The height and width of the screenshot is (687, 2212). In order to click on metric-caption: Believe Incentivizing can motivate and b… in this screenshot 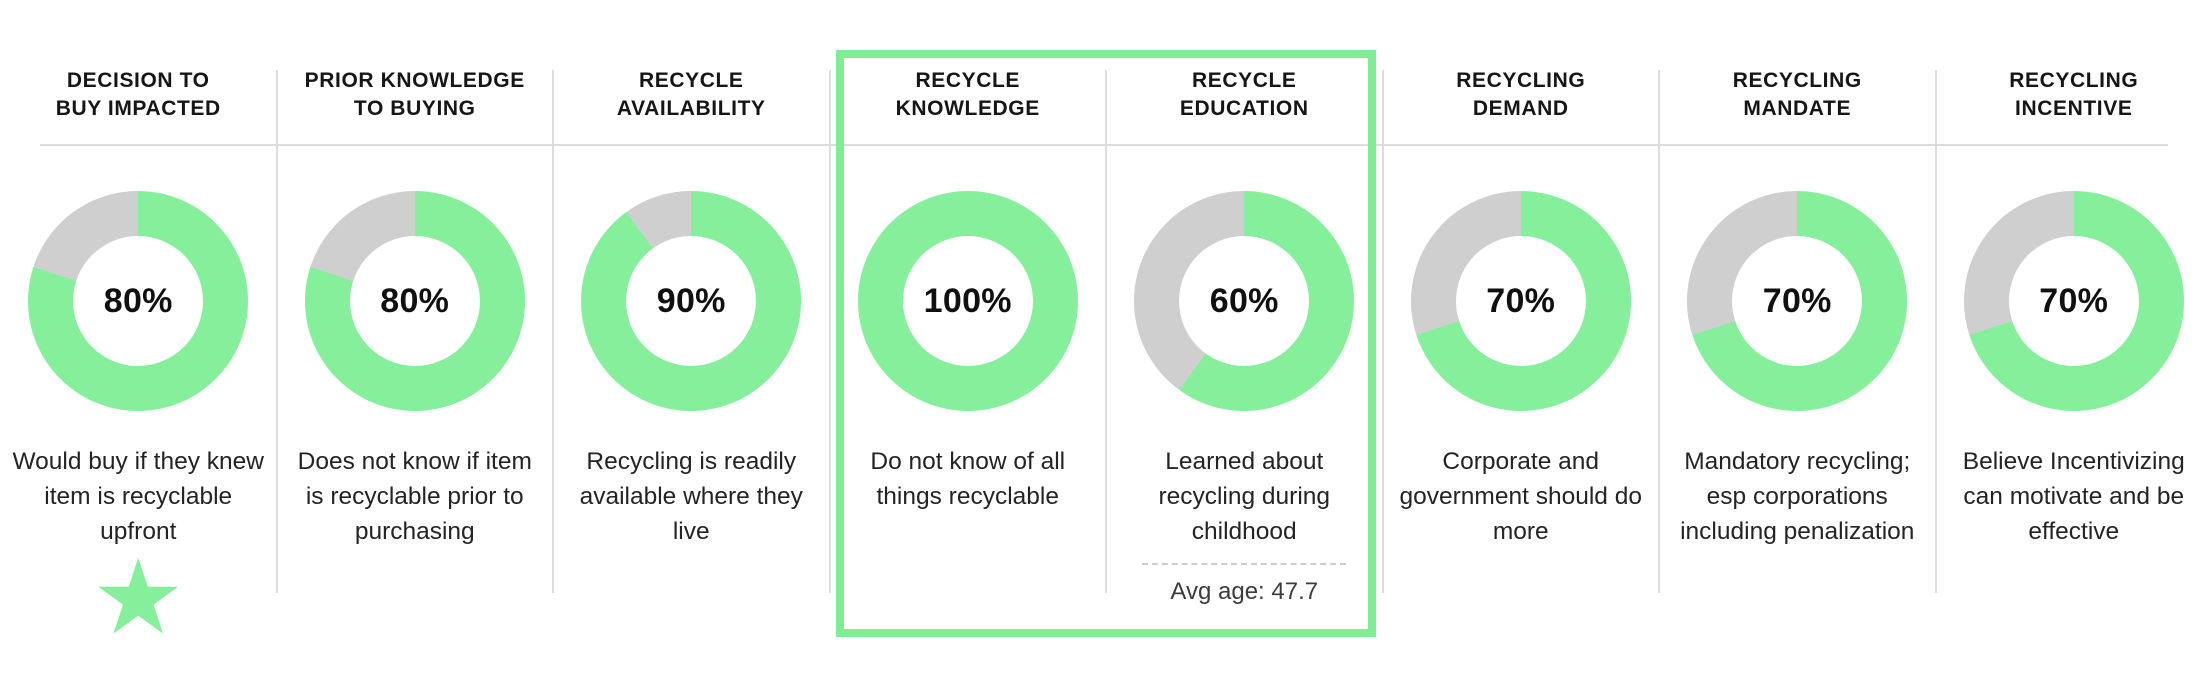, I will do `click(2073, 496)`.